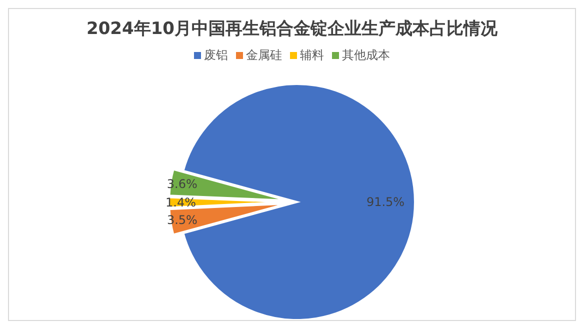  Describe the element at coordinates (216, 55) in the screenshot. I see `legend-label: 废铝` at that location.